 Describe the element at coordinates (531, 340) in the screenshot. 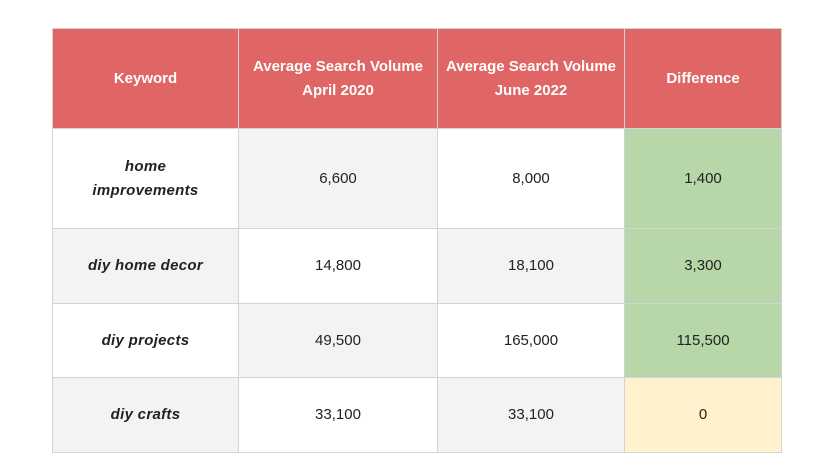

I see `june-2022-cell: 165,000` at that location.